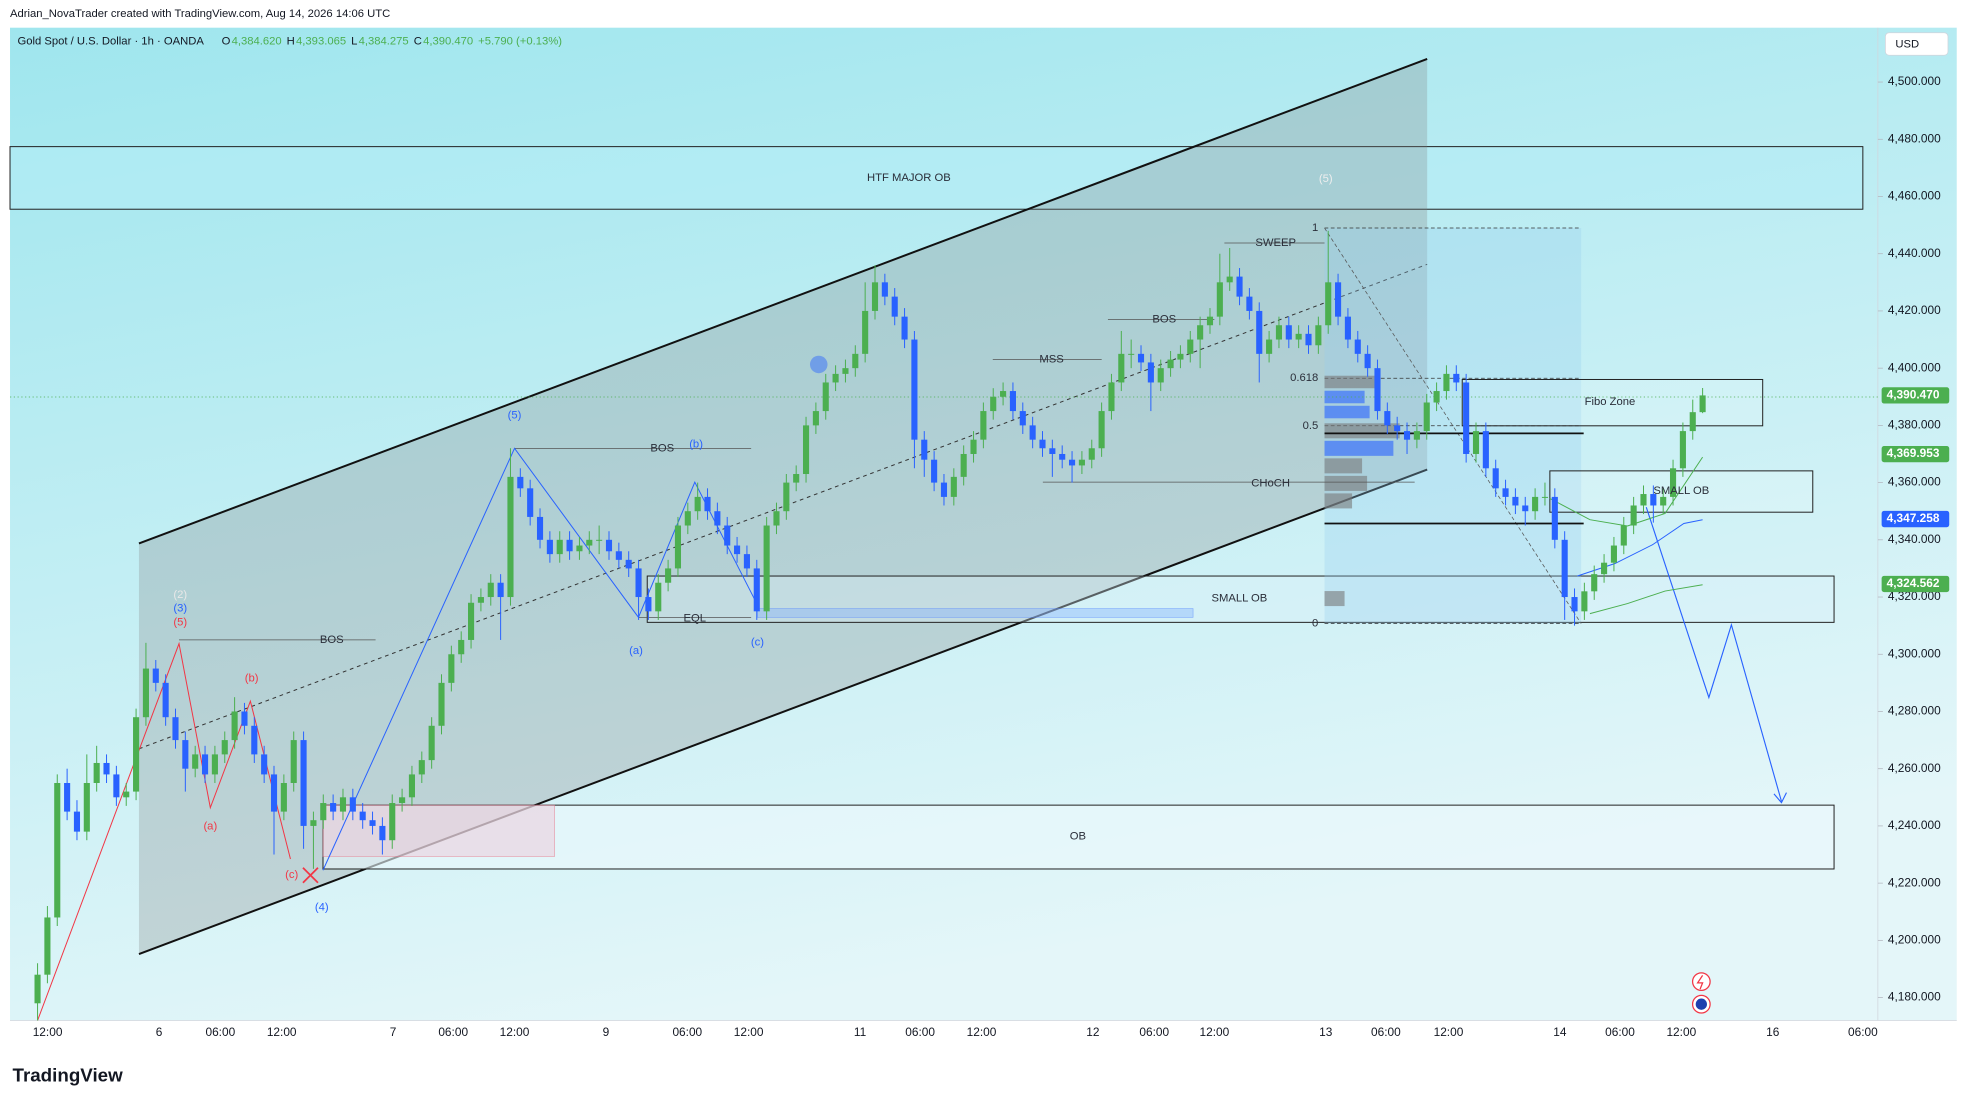 Image resolution: width=1963 pixels, height=1107 pixels. Describe the element at coordinates (393, 1032) in the screenshot. I see `x-tick-label: 7` at that location.